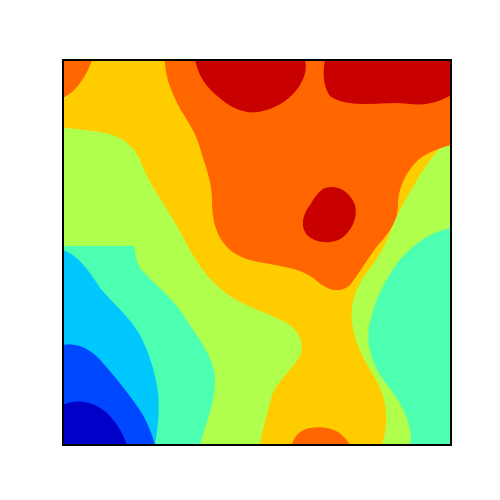  Describe the element at coordinates (409, 336) in the screenshot. I see `contour-band-level-3-right` at that location.